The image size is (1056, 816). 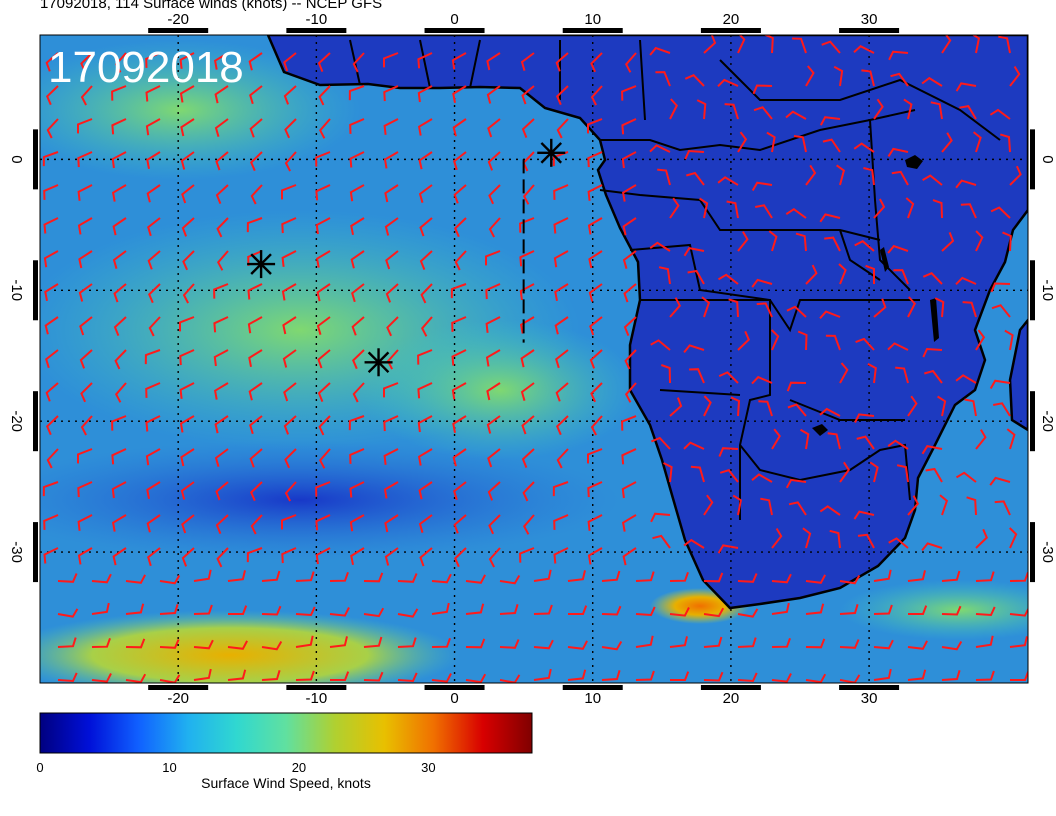 I want to click on lon-tick-label: 30, so click(x=869, y=698).